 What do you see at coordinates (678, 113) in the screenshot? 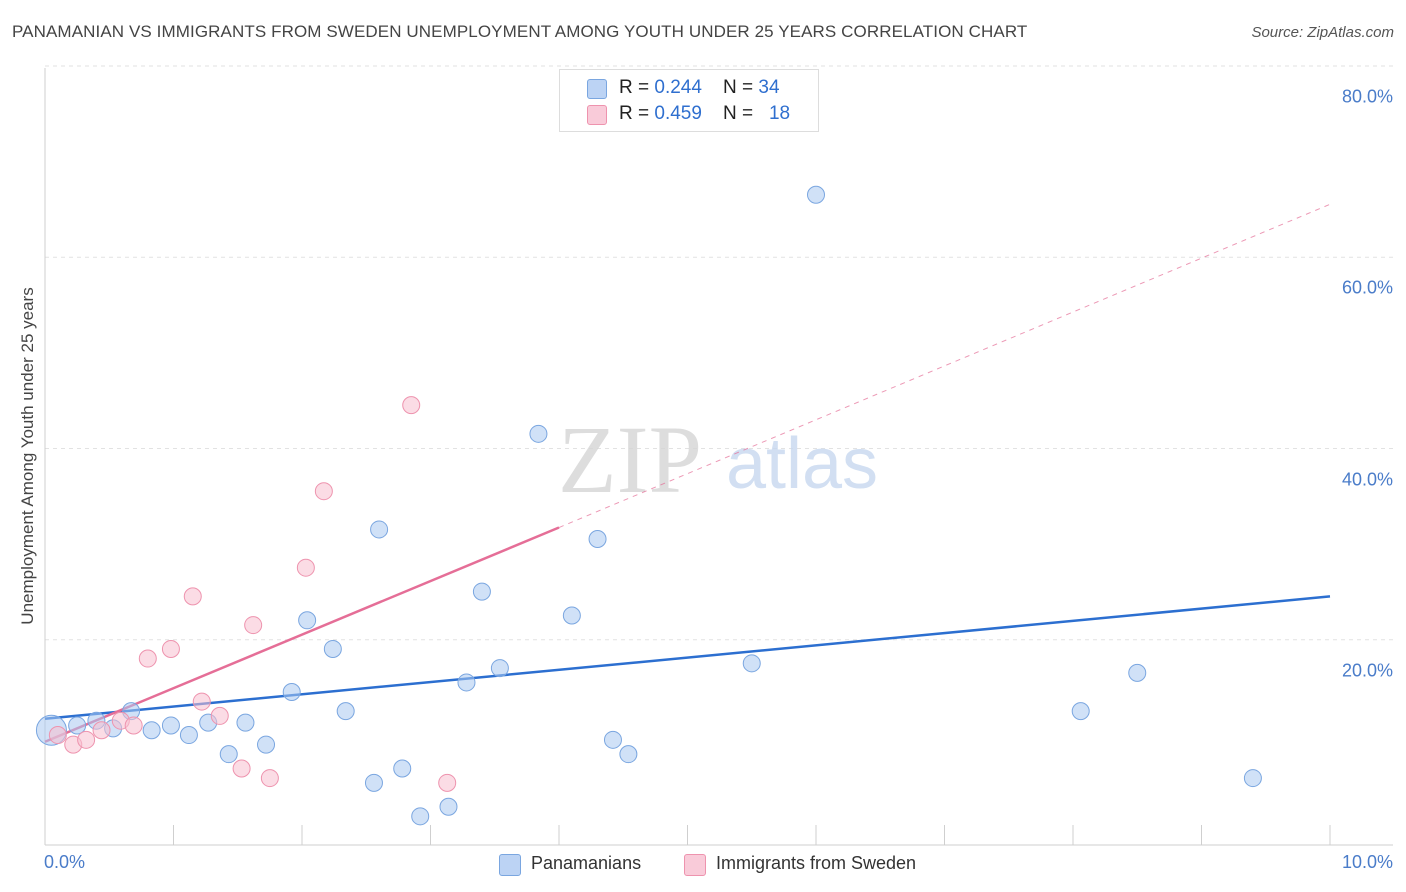
I see `legend-r-value: 0.459` at bounding box center [678, 113].